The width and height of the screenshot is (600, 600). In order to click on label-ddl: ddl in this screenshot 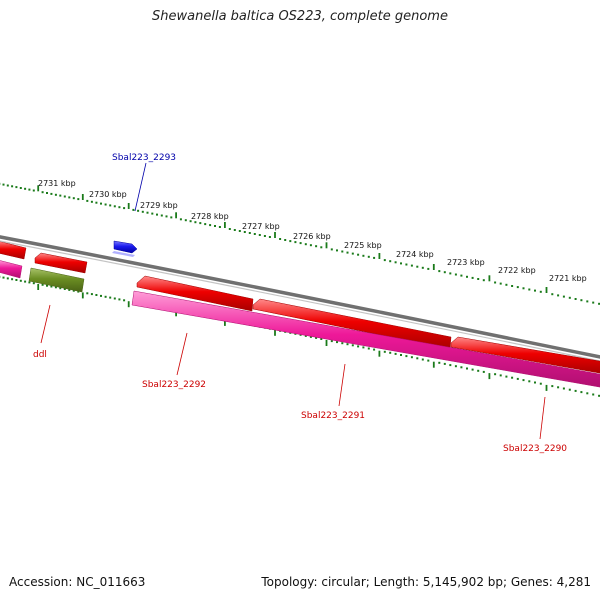, I will do `click(40, 355)`.